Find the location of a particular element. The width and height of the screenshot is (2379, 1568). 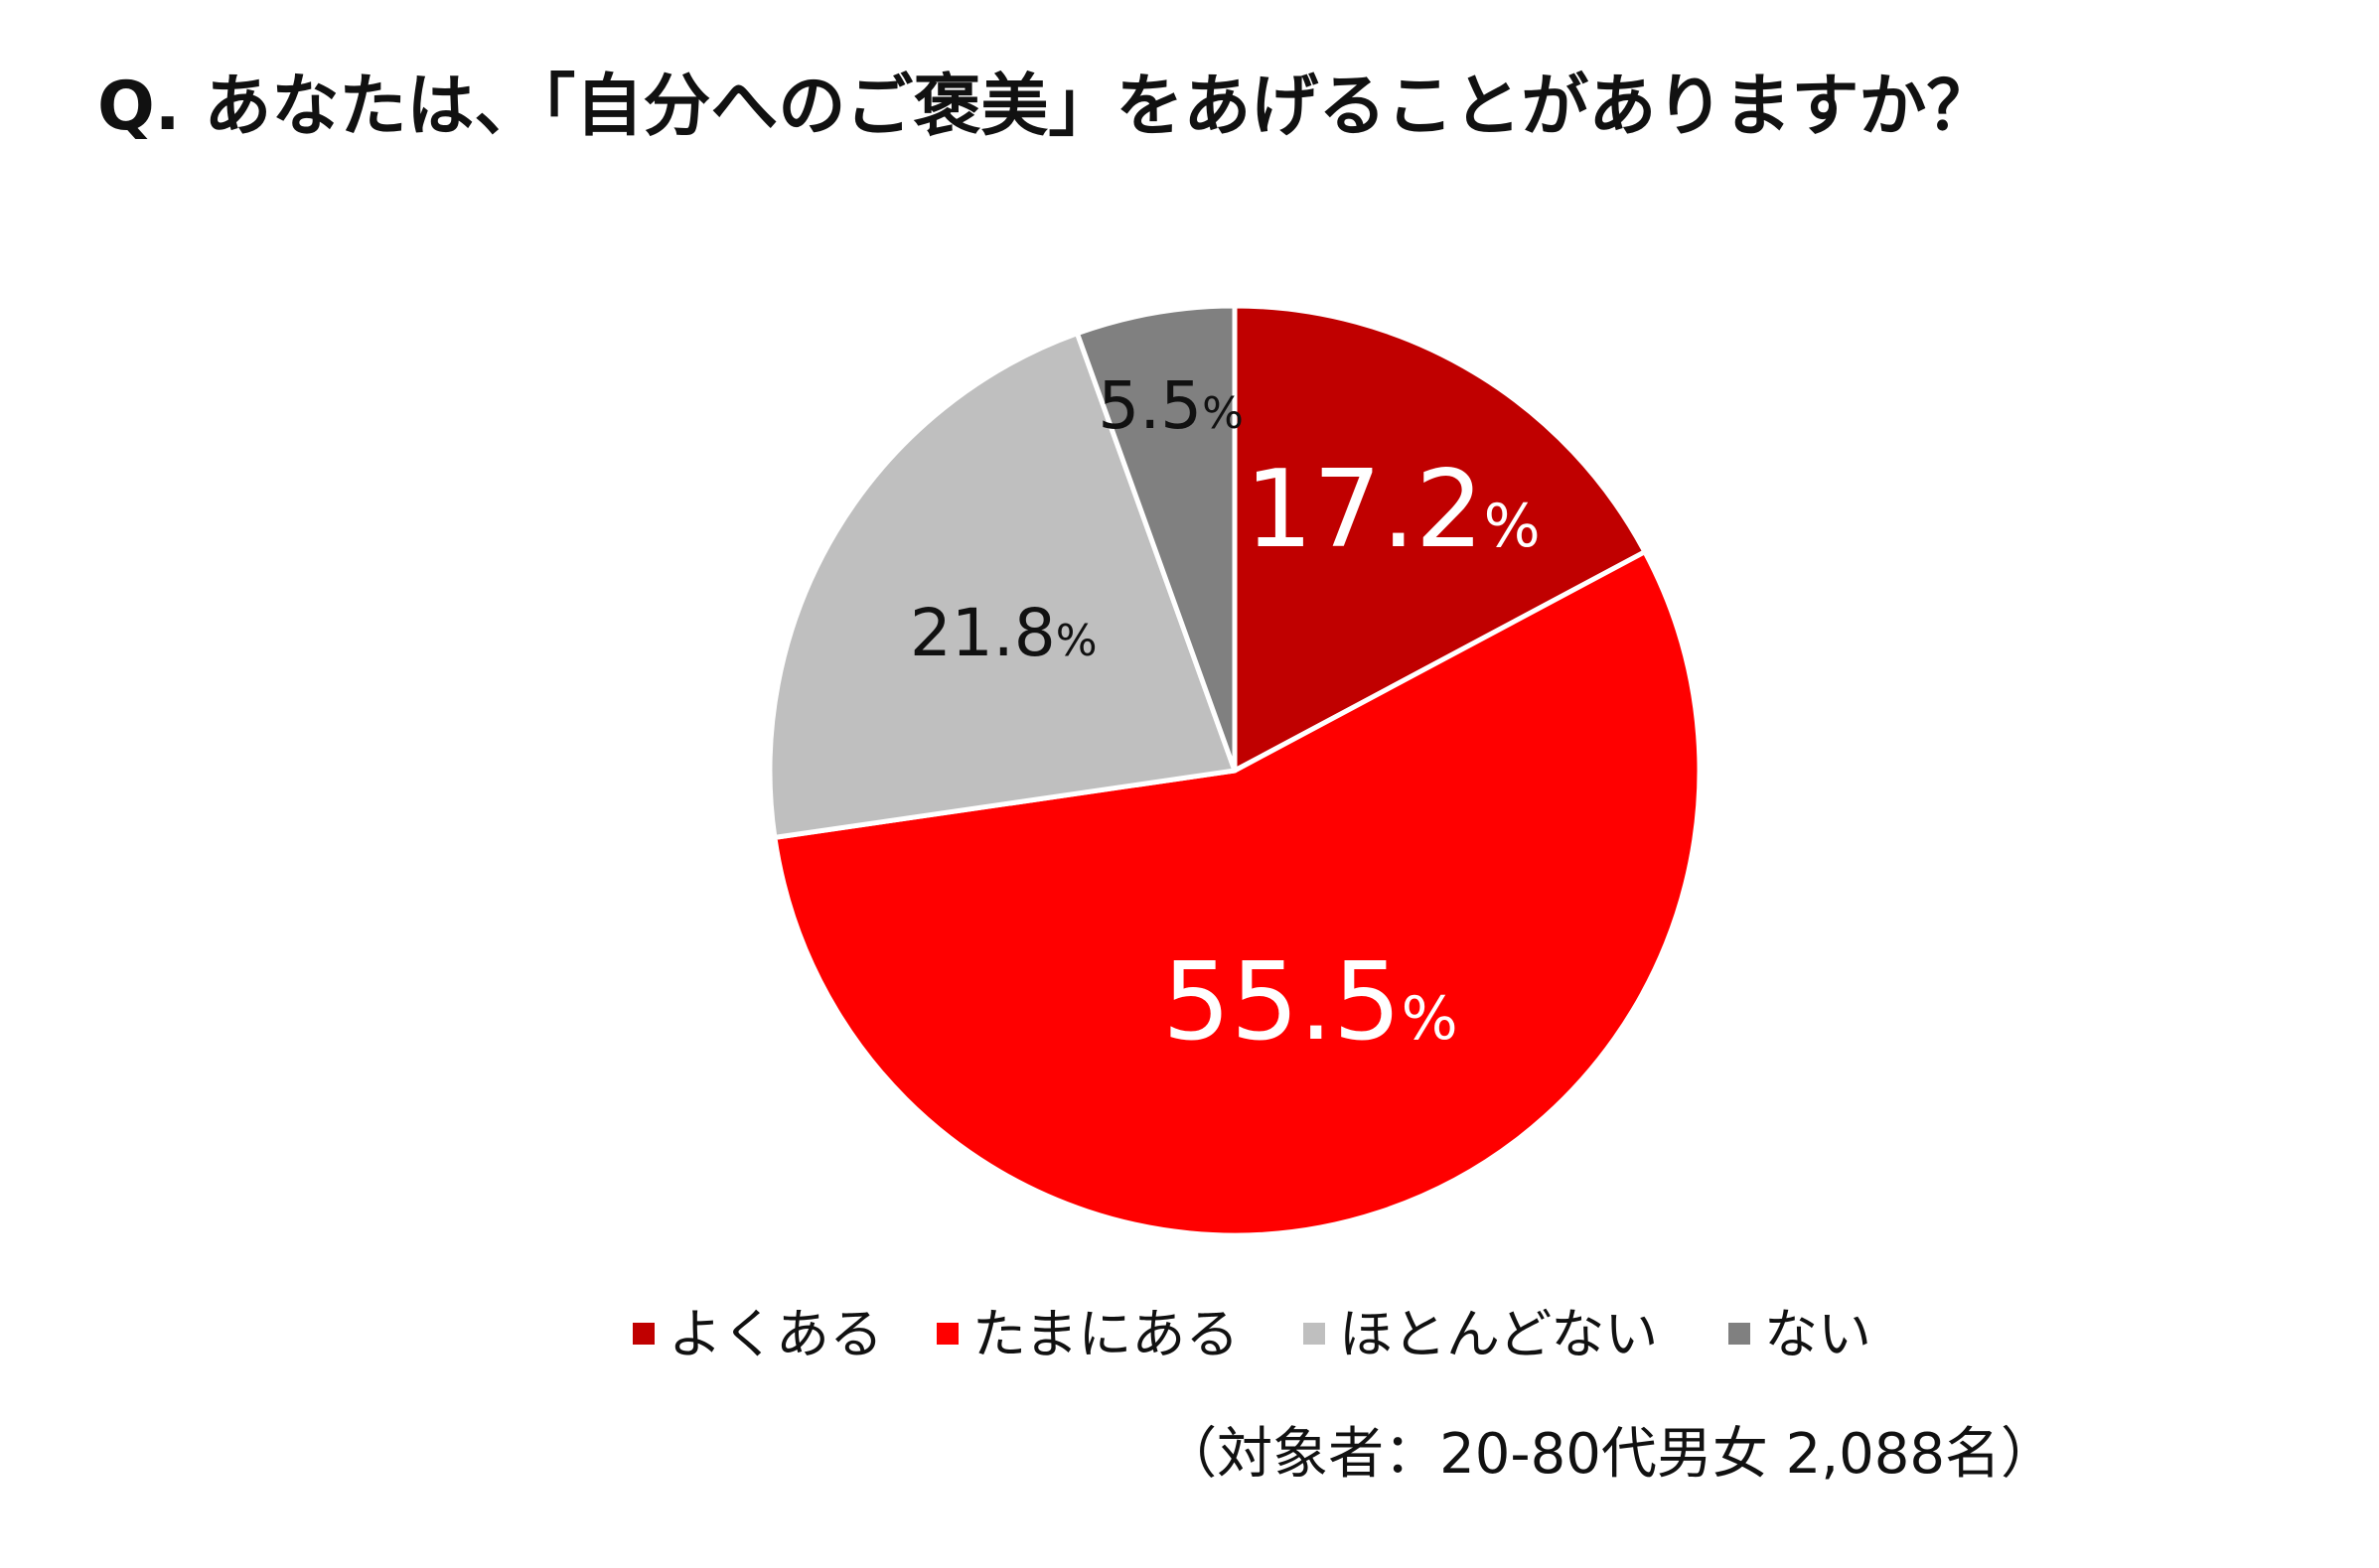

legend-label: ない is located at coordinates (1818, 1334).